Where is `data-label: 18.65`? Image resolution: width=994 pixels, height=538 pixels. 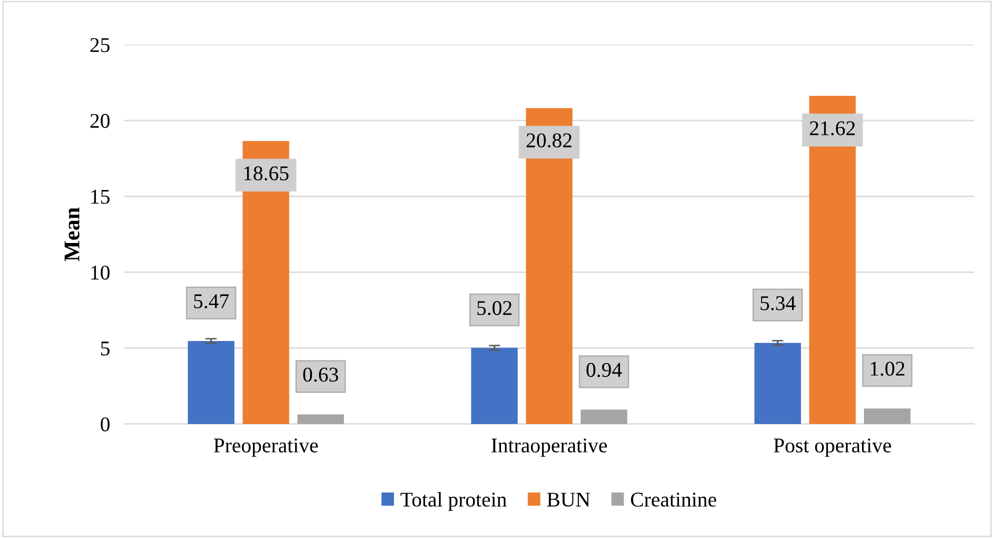 data-label: 18.65 is located at coordinates (266, 173).